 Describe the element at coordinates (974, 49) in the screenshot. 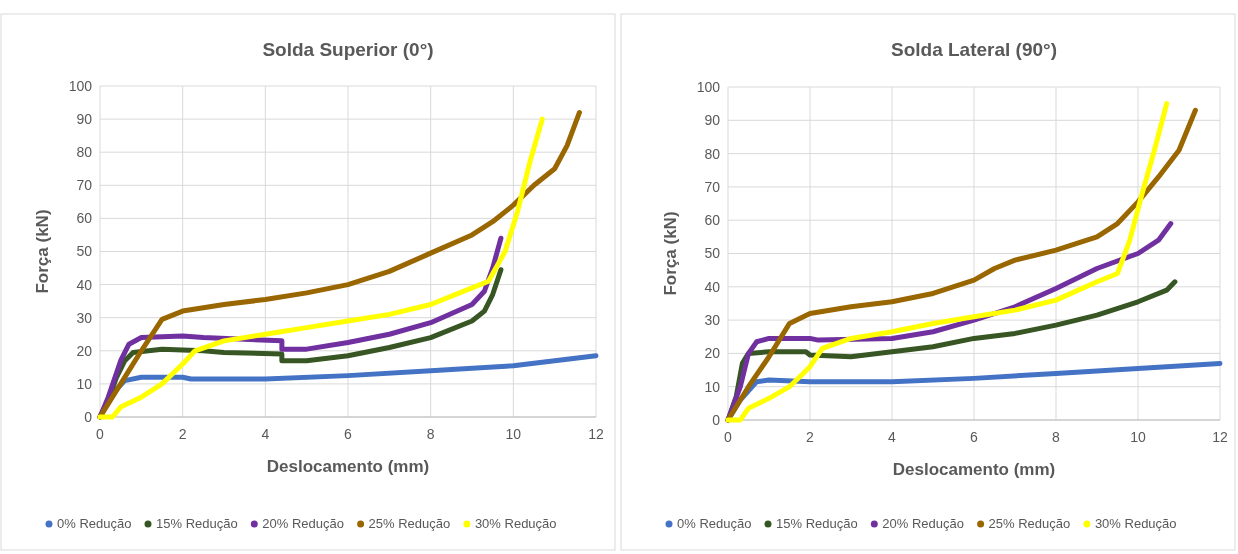

I see `chart-title: Solda Lateral (90°)` at that location.